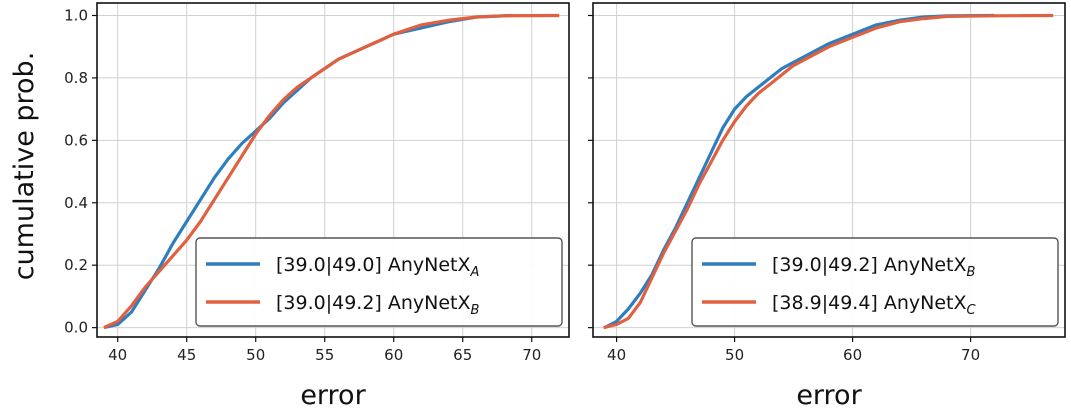 The height and width of the screenshot is (409, 1071). What do you see at coordinates (76, 78) in the screenshot?
I see `y-tick-label: 0.8` at bounding box center [76, 78].